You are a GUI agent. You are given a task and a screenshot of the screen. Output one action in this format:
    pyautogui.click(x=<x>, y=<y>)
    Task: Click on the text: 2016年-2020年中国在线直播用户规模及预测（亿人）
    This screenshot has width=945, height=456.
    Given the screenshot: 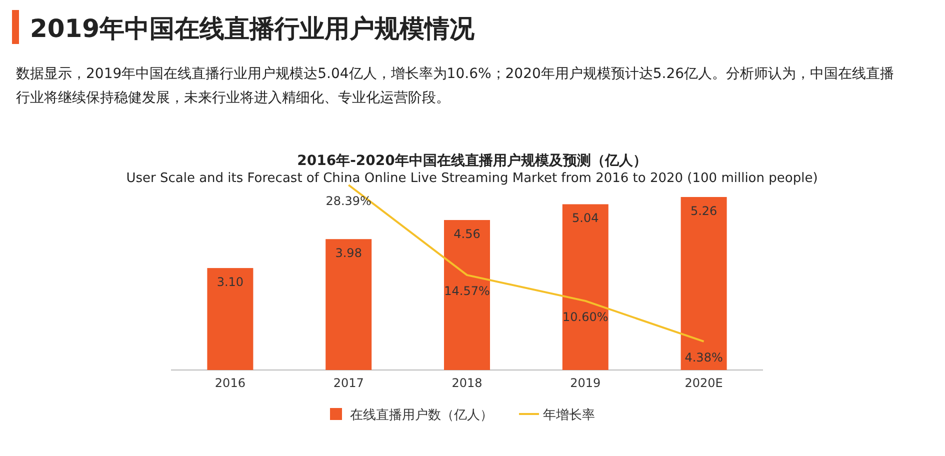 What is the action you would take?
    pyautogui.click(x=472, y=160)
    